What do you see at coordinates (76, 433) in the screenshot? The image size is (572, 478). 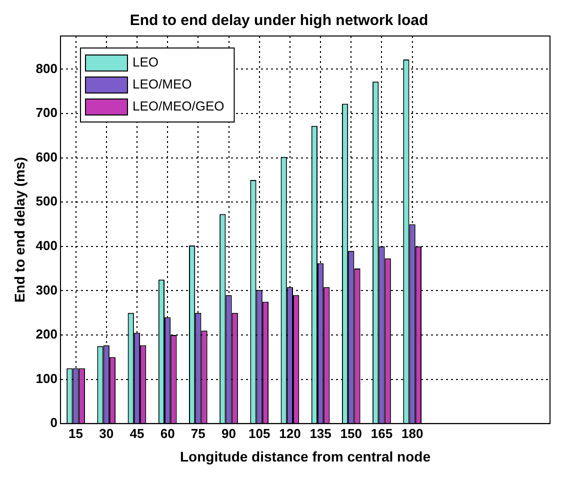 I see `x-tick-label: 15` at bounding box center [76, 433].